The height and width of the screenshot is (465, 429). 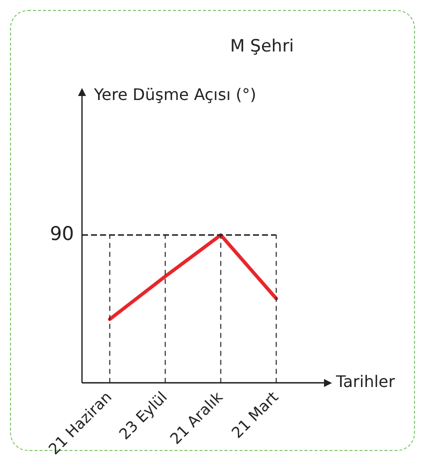 I want to click on text: Yere Düşme Açısı (°), so click(x=174, y=94).